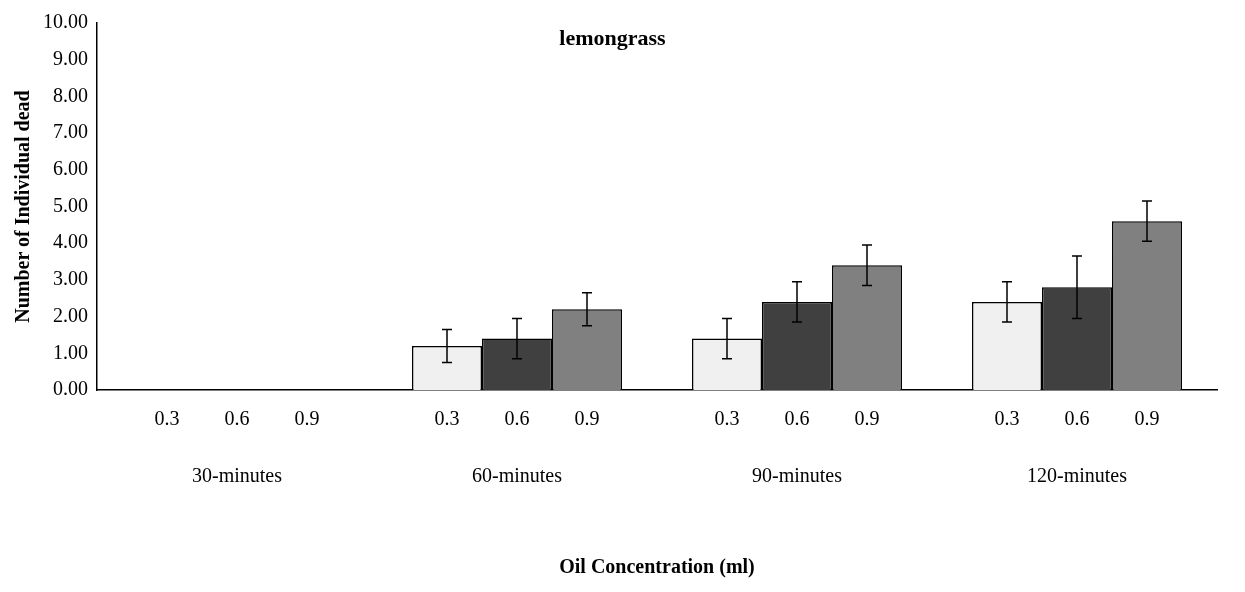  Describe the element at coordinates (70, 204) in the screenshot. I see `y-tick-label: 5.00` at that location.